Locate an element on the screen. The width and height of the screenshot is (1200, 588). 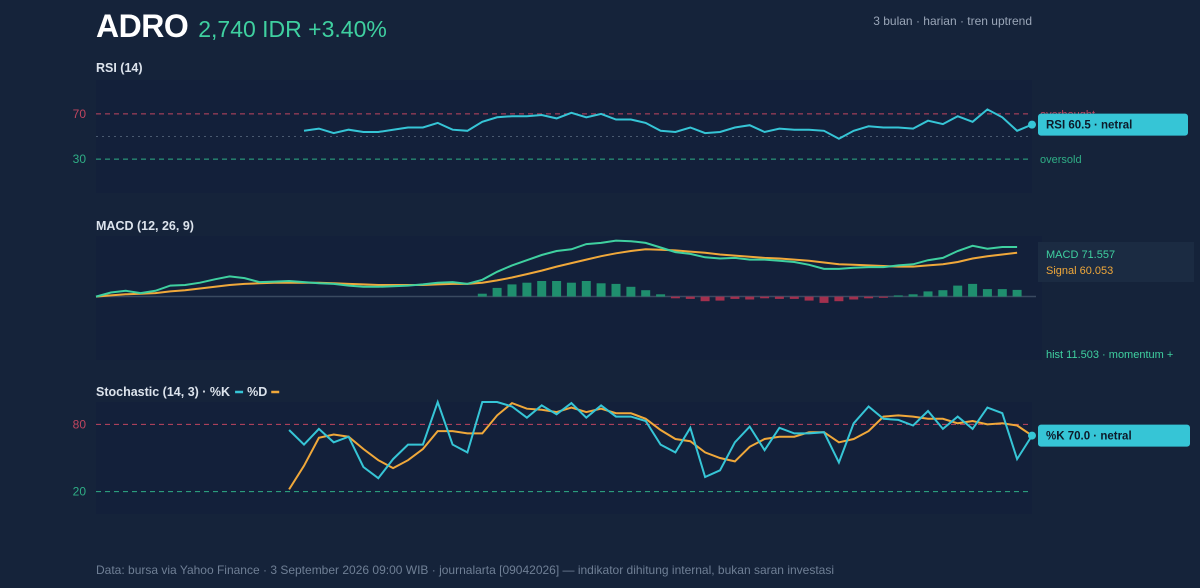
percent-k-line is located at coordinates (660, 439).